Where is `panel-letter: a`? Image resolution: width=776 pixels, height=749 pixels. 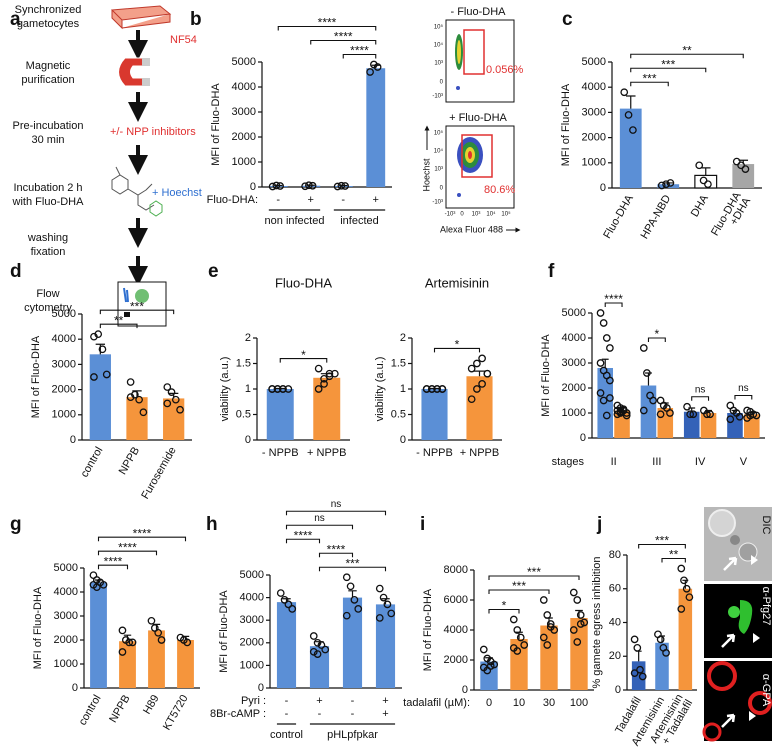
panel-letter: a is located at coordinates (15, 19).